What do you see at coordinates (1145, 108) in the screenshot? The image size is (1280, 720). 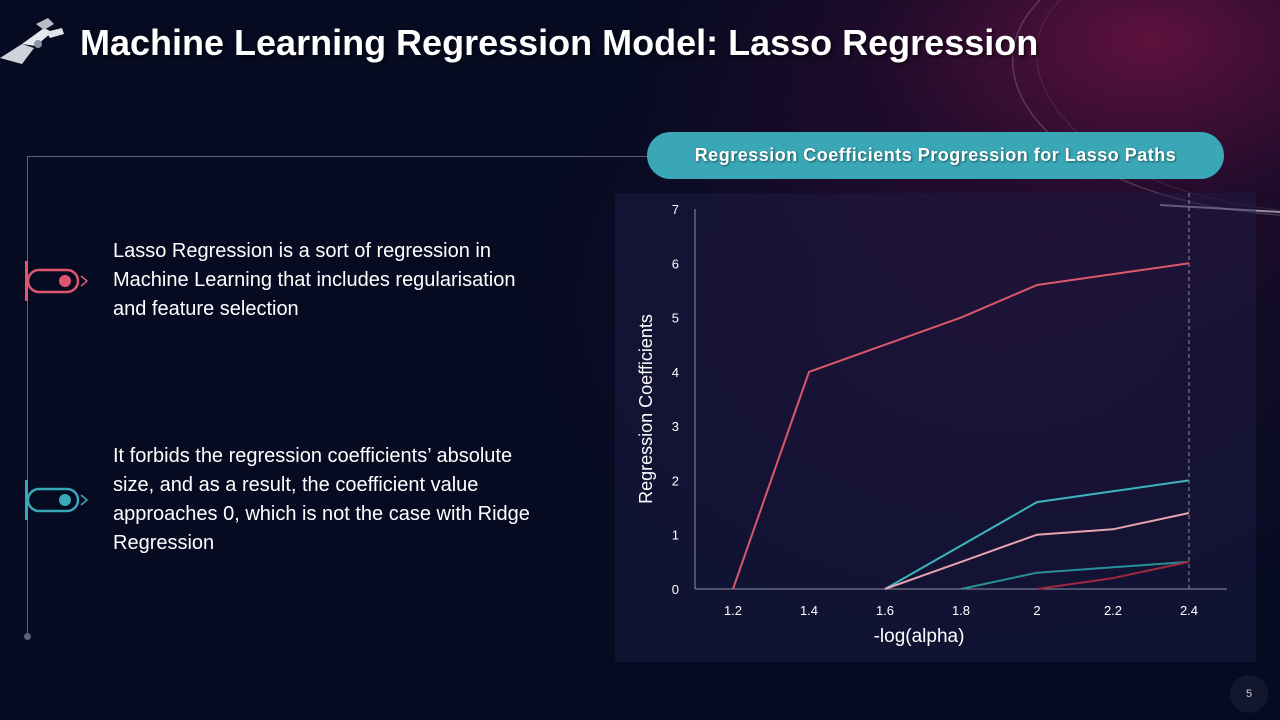 I see `decorative-swoosh` at bounding box center [1145, 108].